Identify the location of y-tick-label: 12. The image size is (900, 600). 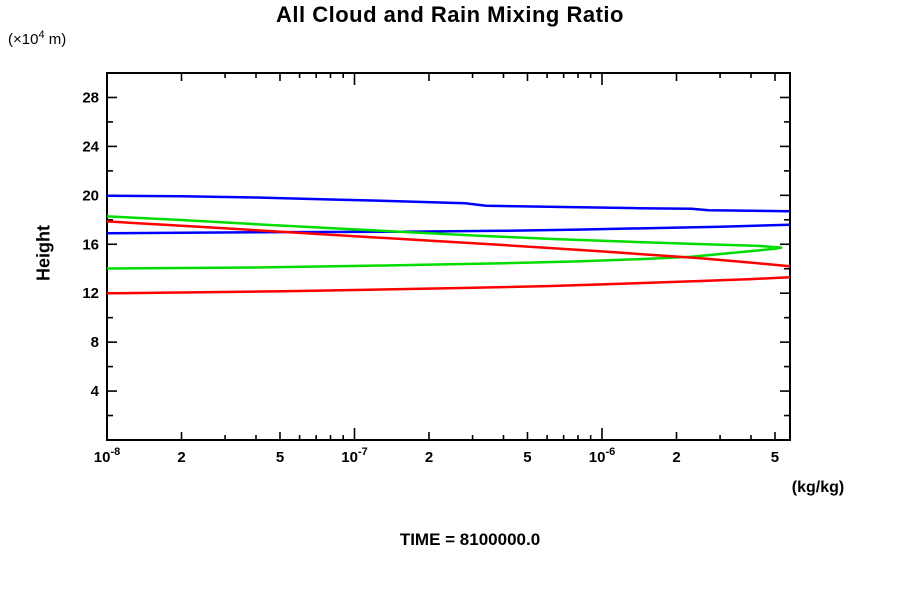
(90, 293).